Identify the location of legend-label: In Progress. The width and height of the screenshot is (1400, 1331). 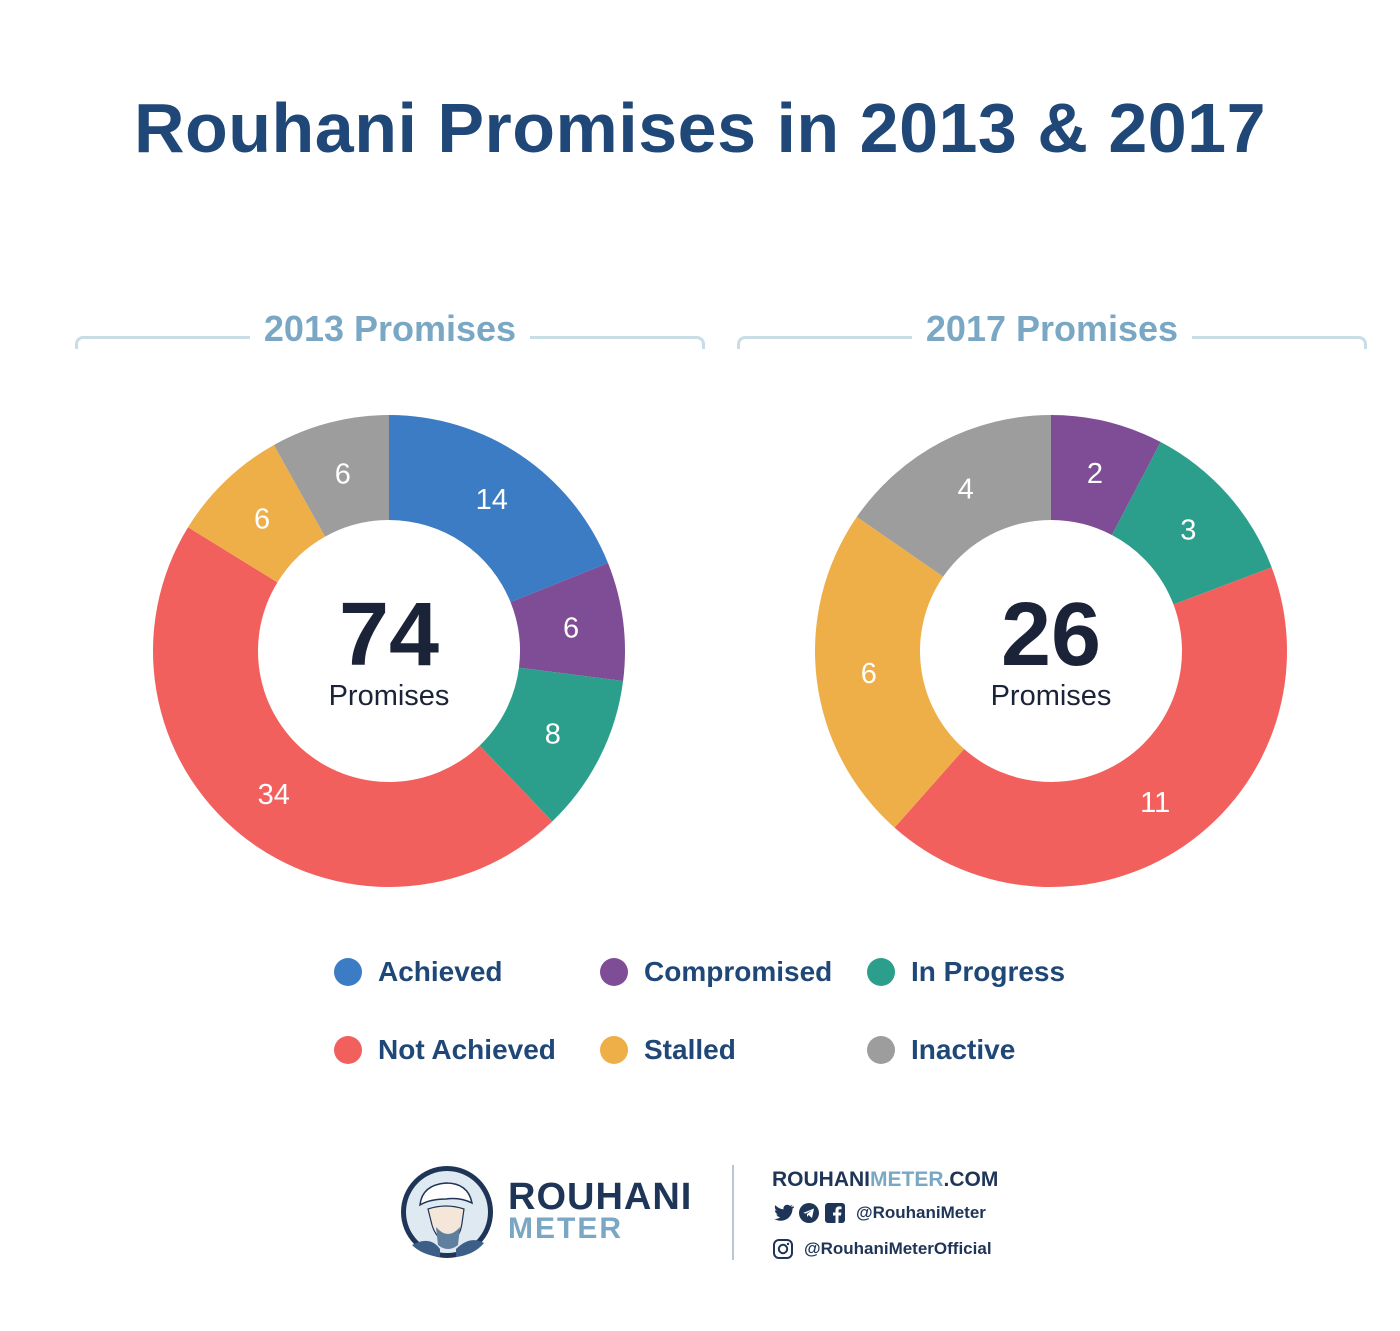
(988, 971).